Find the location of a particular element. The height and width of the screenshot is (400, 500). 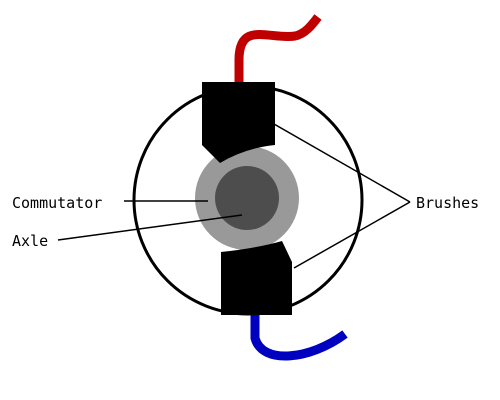

top-brush is located at coordinates (238, 122).